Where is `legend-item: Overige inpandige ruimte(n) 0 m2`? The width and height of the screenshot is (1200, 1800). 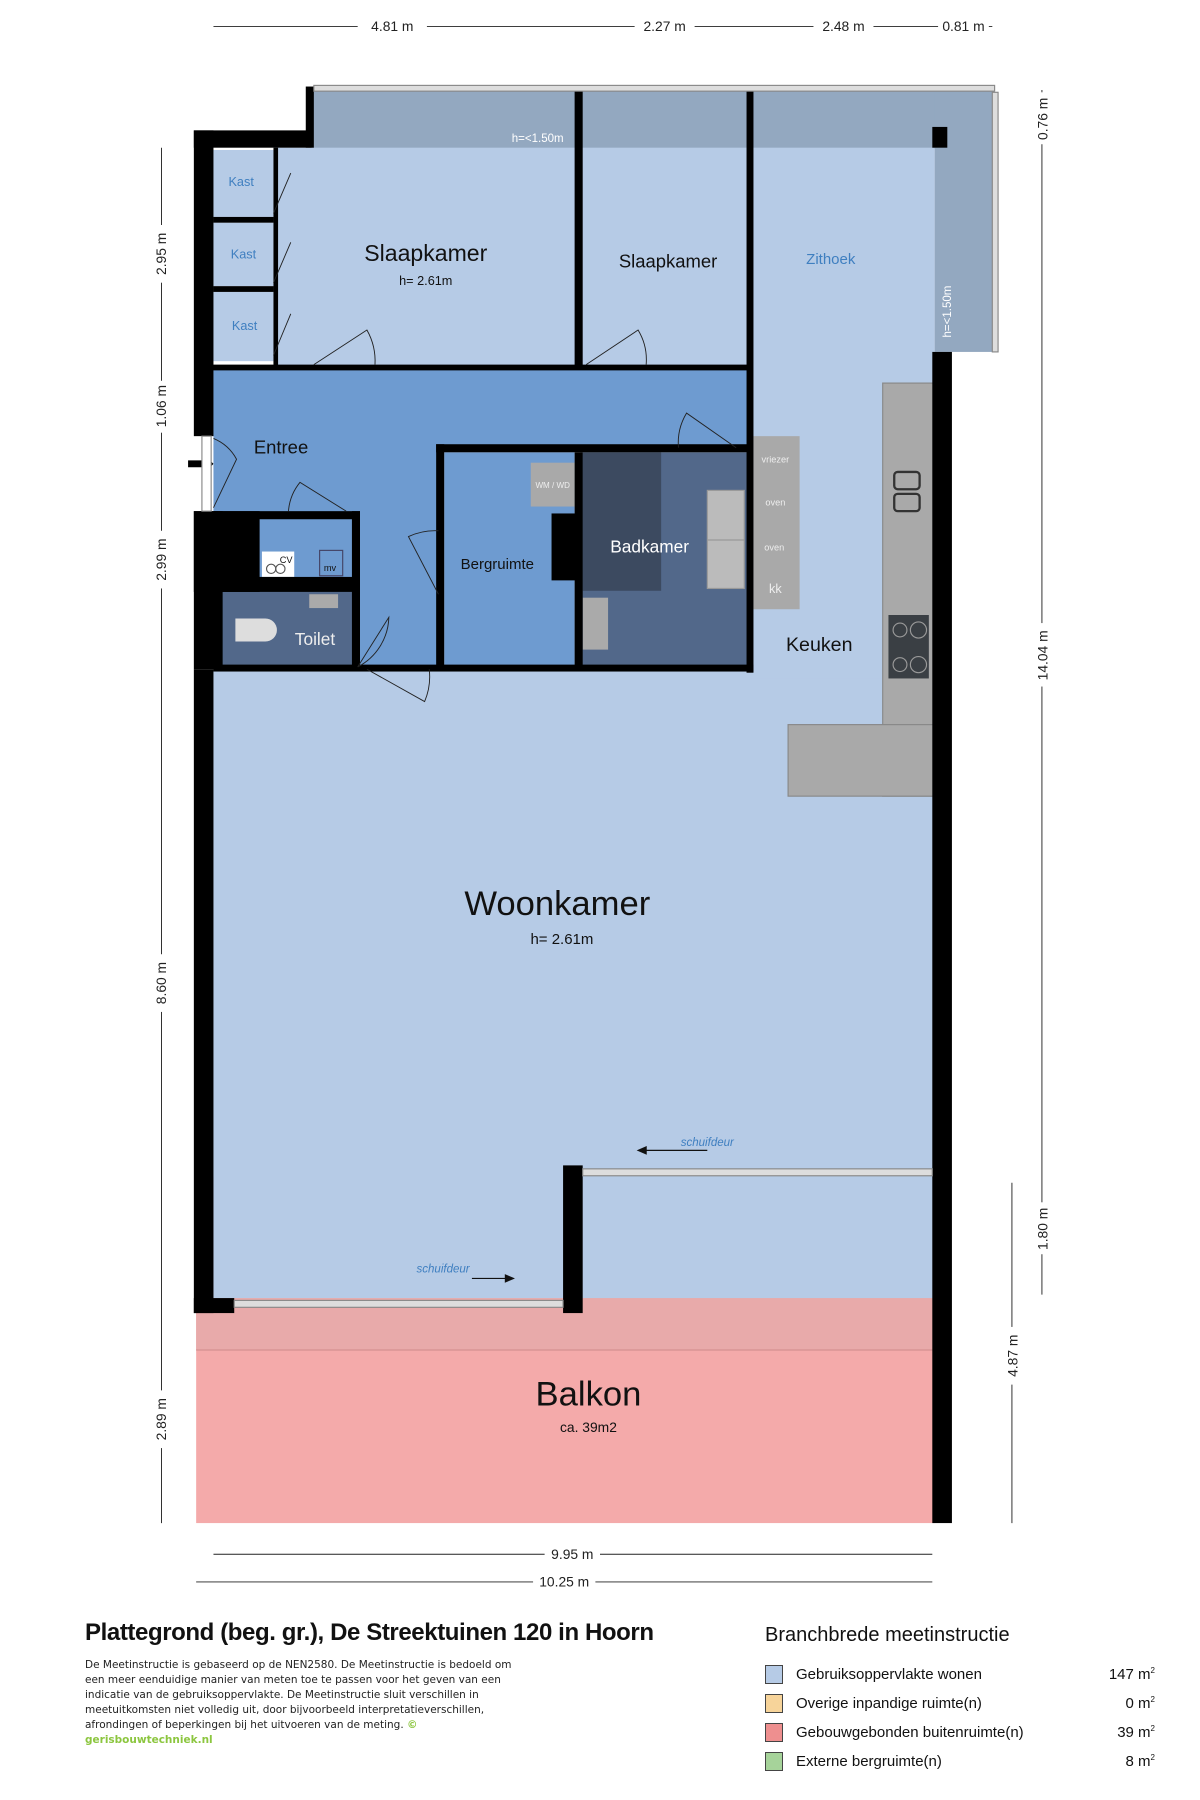
legend-item: Overige inpandige ruimte(n) 0 m2 is located at coordinates (960, 1703).